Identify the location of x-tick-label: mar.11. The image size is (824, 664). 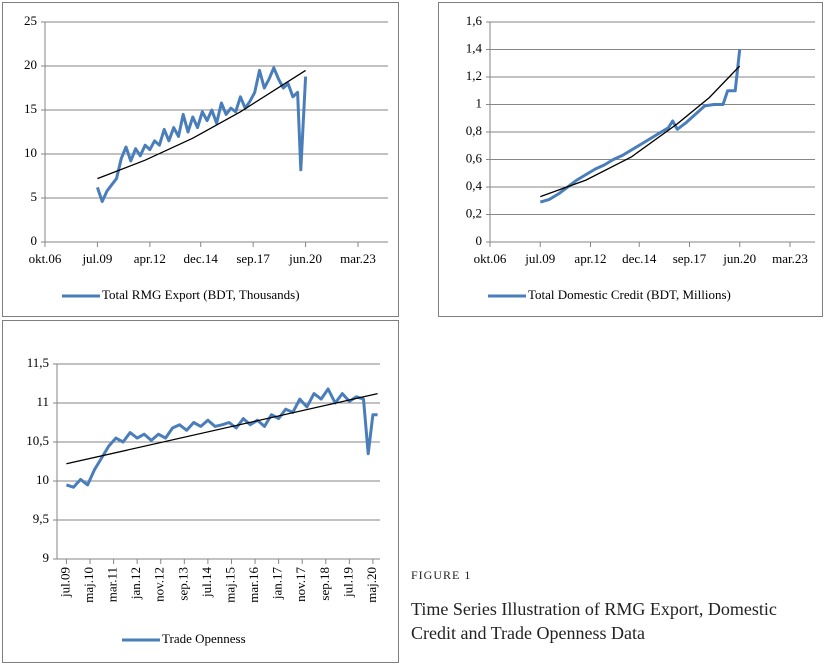
(112, 584).